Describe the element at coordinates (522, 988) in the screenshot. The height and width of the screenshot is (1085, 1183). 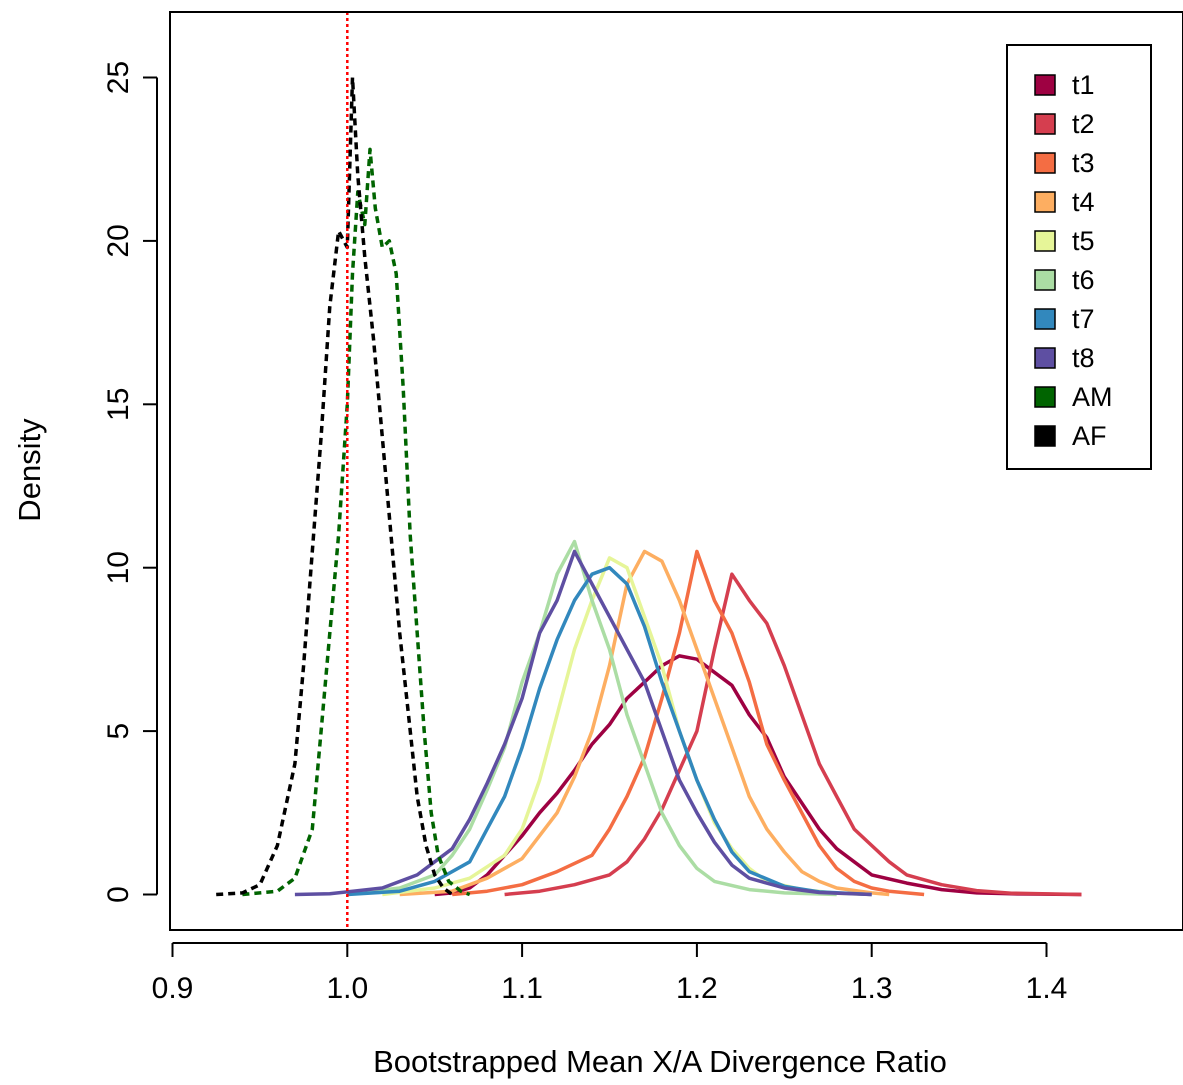
I see `x-tick-label: 1.1` at that location.